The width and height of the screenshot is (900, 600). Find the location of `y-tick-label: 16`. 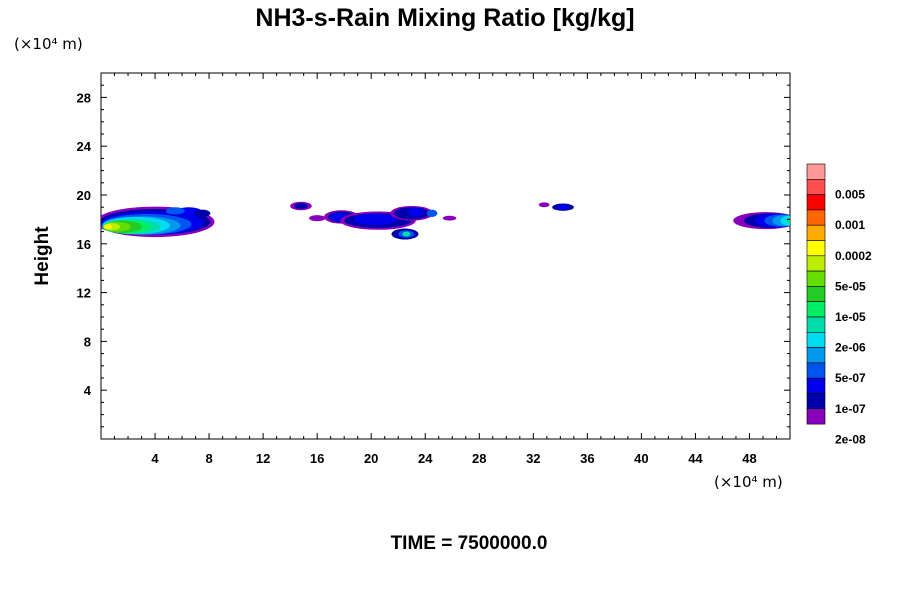

y-tick-label: 16 is located at coordinates (84, 244).